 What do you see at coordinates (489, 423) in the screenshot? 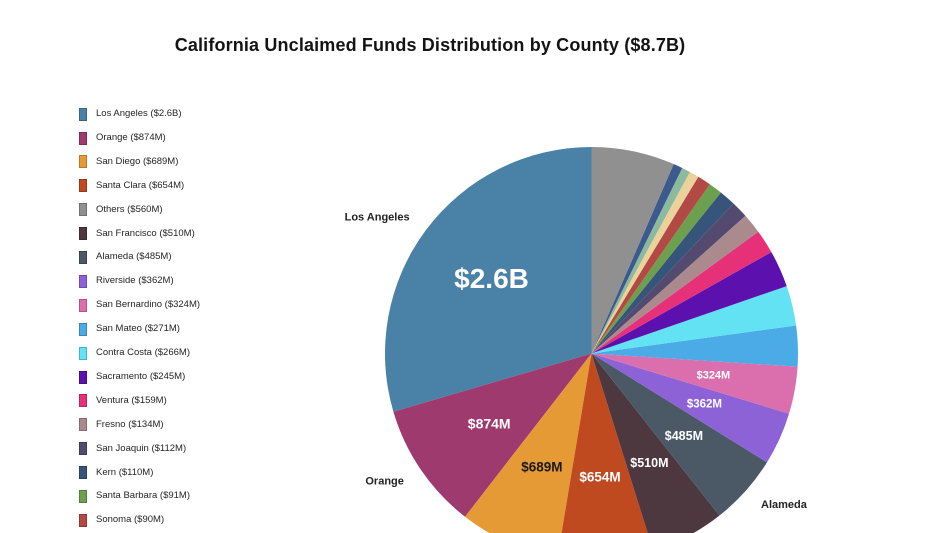
I see `svg-text: $874M` at bounding box center [489, 423].